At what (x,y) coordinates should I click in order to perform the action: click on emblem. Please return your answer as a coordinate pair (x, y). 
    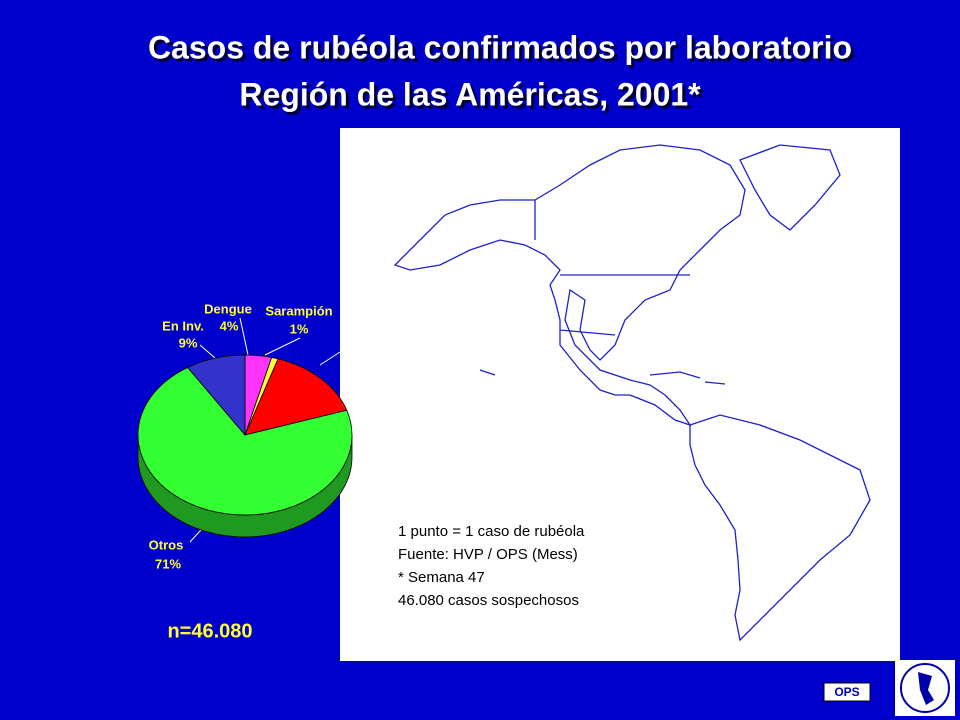
    Looking at the image, I should click on (925, 688).